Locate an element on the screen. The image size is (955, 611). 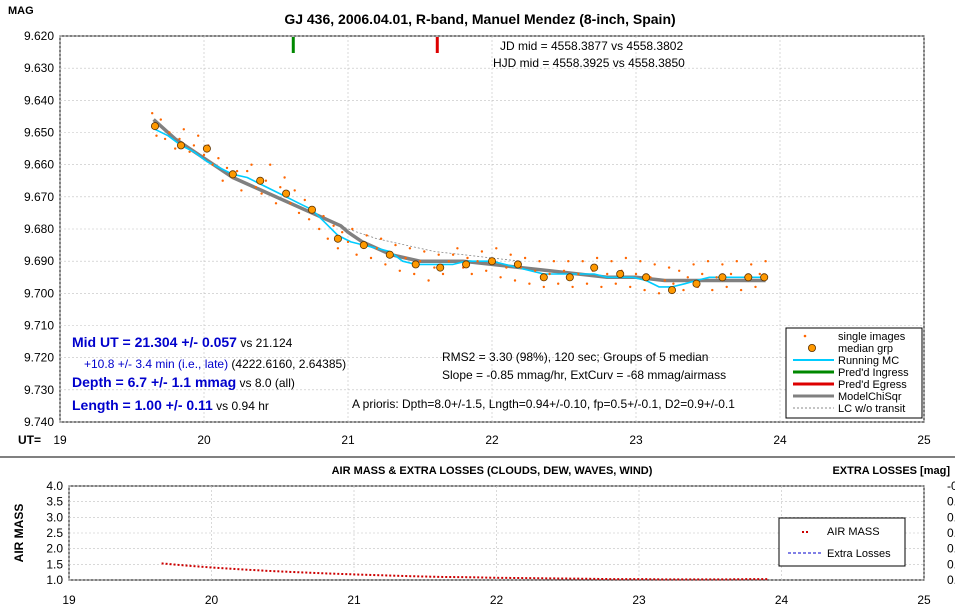
main-y-tick-label: 9.670 is located at coordinates (39, 197).